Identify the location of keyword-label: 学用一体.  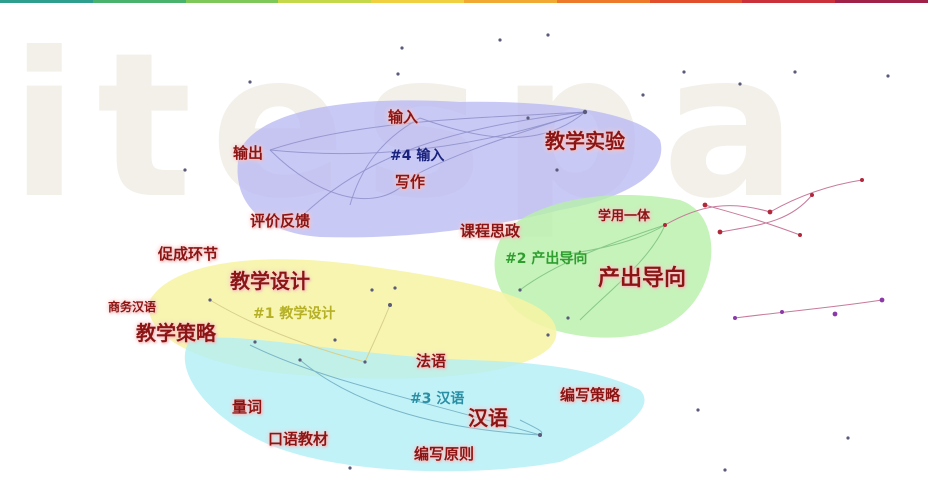
(624, 216).